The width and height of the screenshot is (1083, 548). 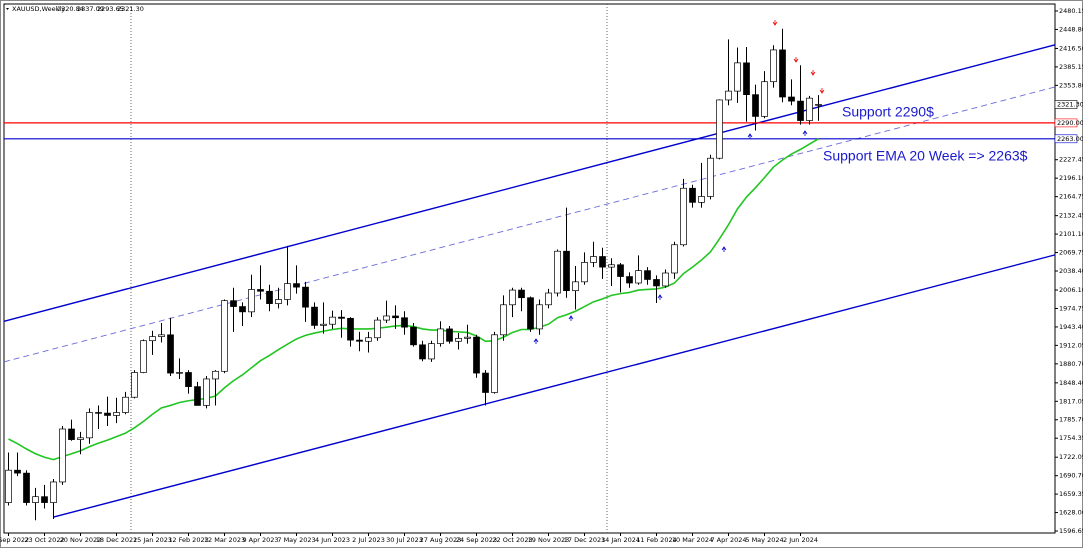 I want to click on x-tick-label: 27 Aug 2023, so click(x=441, y=540).